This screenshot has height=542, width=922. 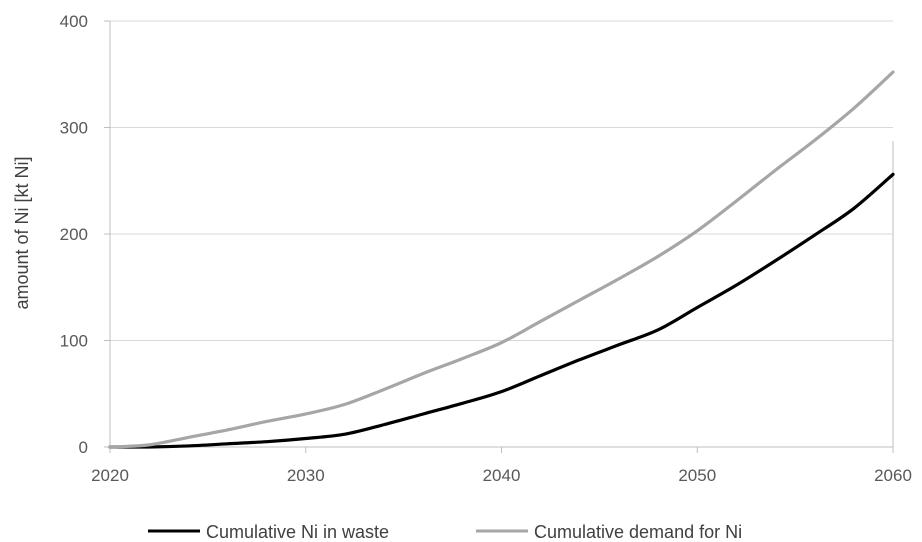 I want to click on x-tick-label-2030: 2030, so click(x=306, y=475).